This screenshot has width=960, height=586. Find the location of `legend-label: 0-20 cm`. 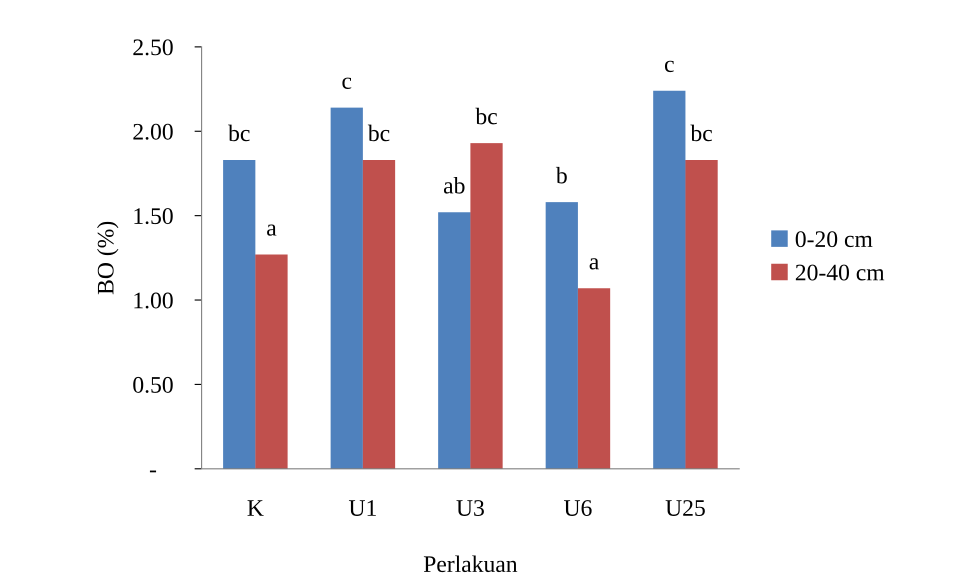

legend-label: 0-20 cm is located at coordinates (834, 239).